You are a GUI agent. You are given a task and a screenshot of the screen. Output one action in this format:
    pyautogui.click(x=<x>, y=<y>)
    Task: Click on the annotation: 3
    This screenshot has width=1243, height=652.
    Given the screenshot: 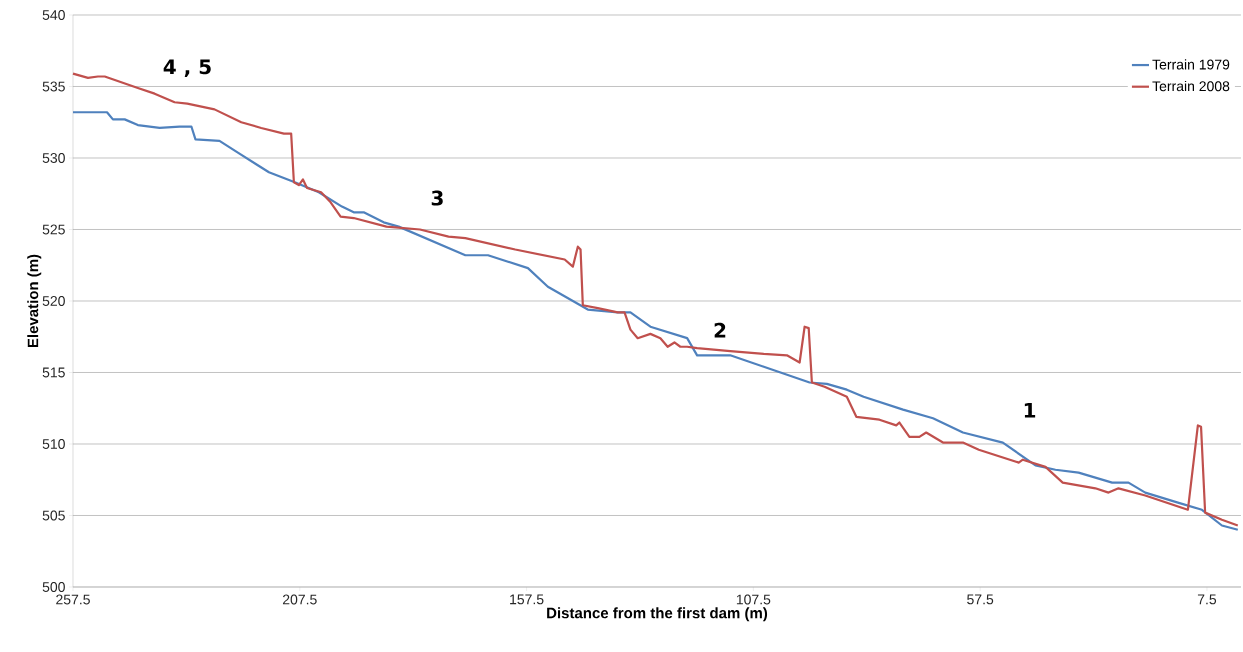 What is the action you would take?
    pyautogui.click(x=437, y=198)
    